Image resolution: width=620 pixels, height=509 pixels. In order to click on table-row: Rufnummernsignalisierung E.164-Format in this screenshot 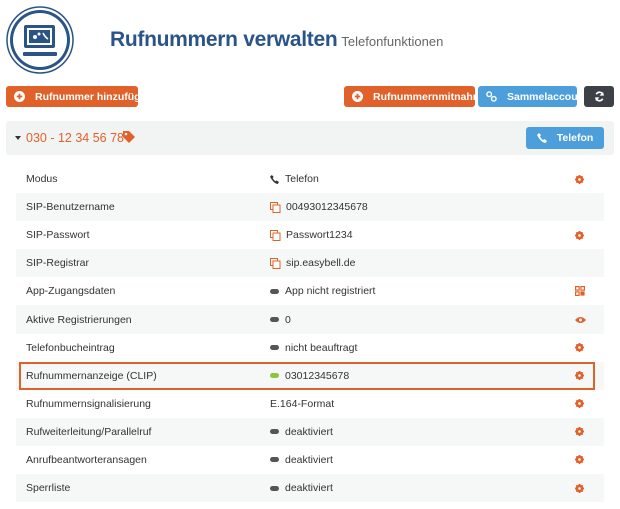, I will do `click(310, 404)`.